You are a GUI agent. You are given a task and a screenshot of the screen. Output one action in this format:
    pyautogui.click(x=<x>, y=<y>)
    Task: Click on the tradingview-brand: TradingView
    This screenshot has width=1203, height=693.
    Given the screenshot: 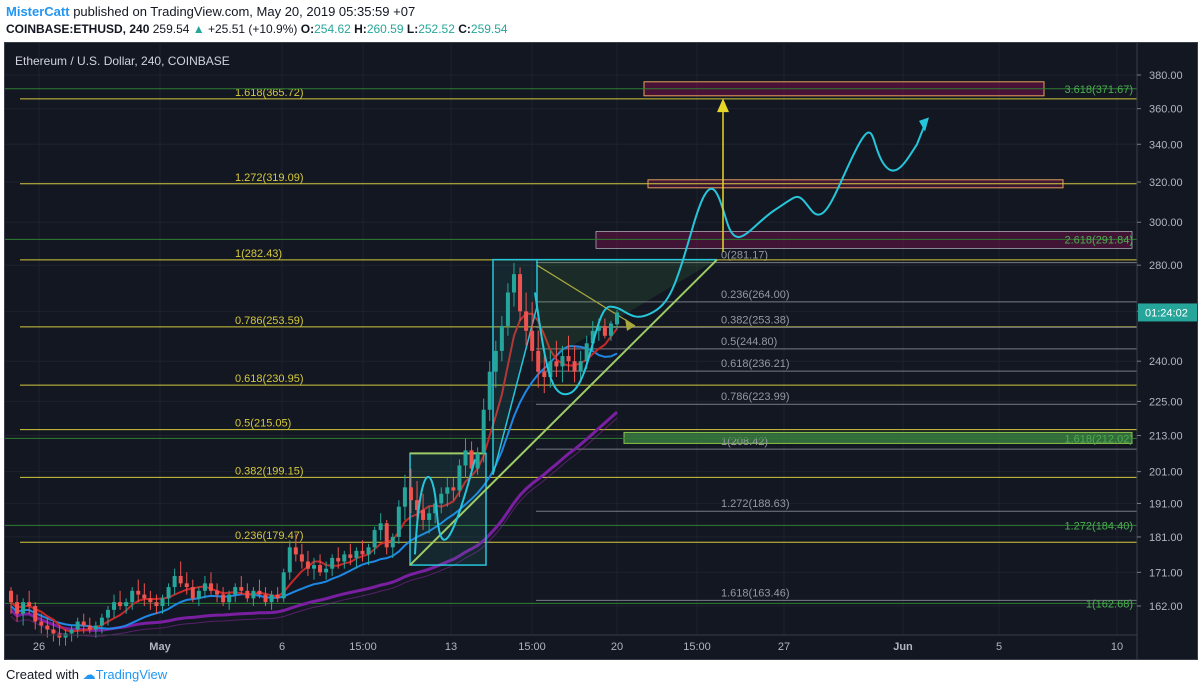 What is the action you would take?
    pyautogui.click(x=131, y=674)
    